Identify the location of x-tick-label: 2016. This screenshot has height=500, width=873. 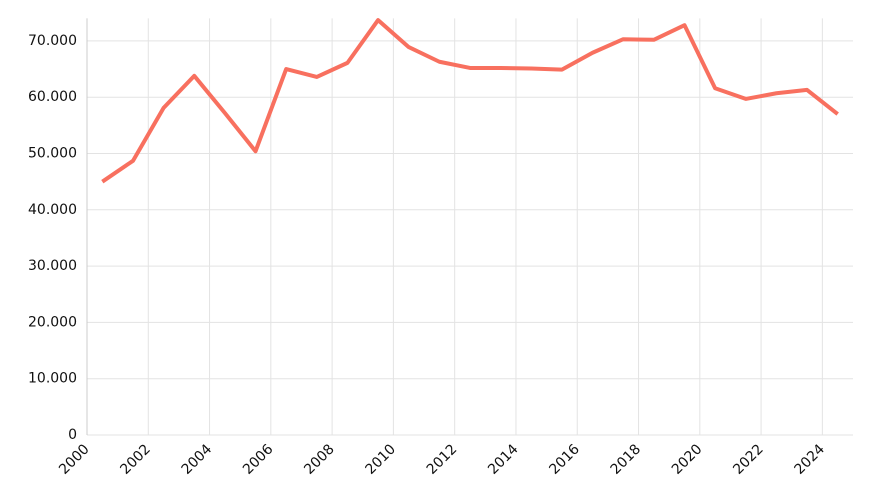
(564, 459).